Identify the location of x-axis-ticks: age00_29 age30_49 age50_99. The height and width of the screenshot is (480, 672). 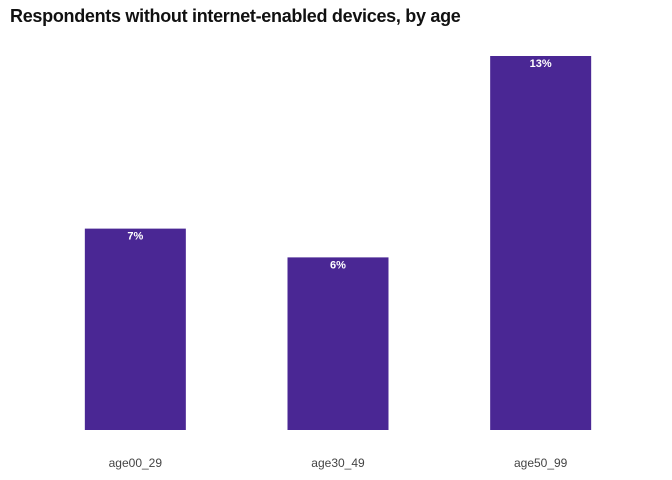
(338, 463).